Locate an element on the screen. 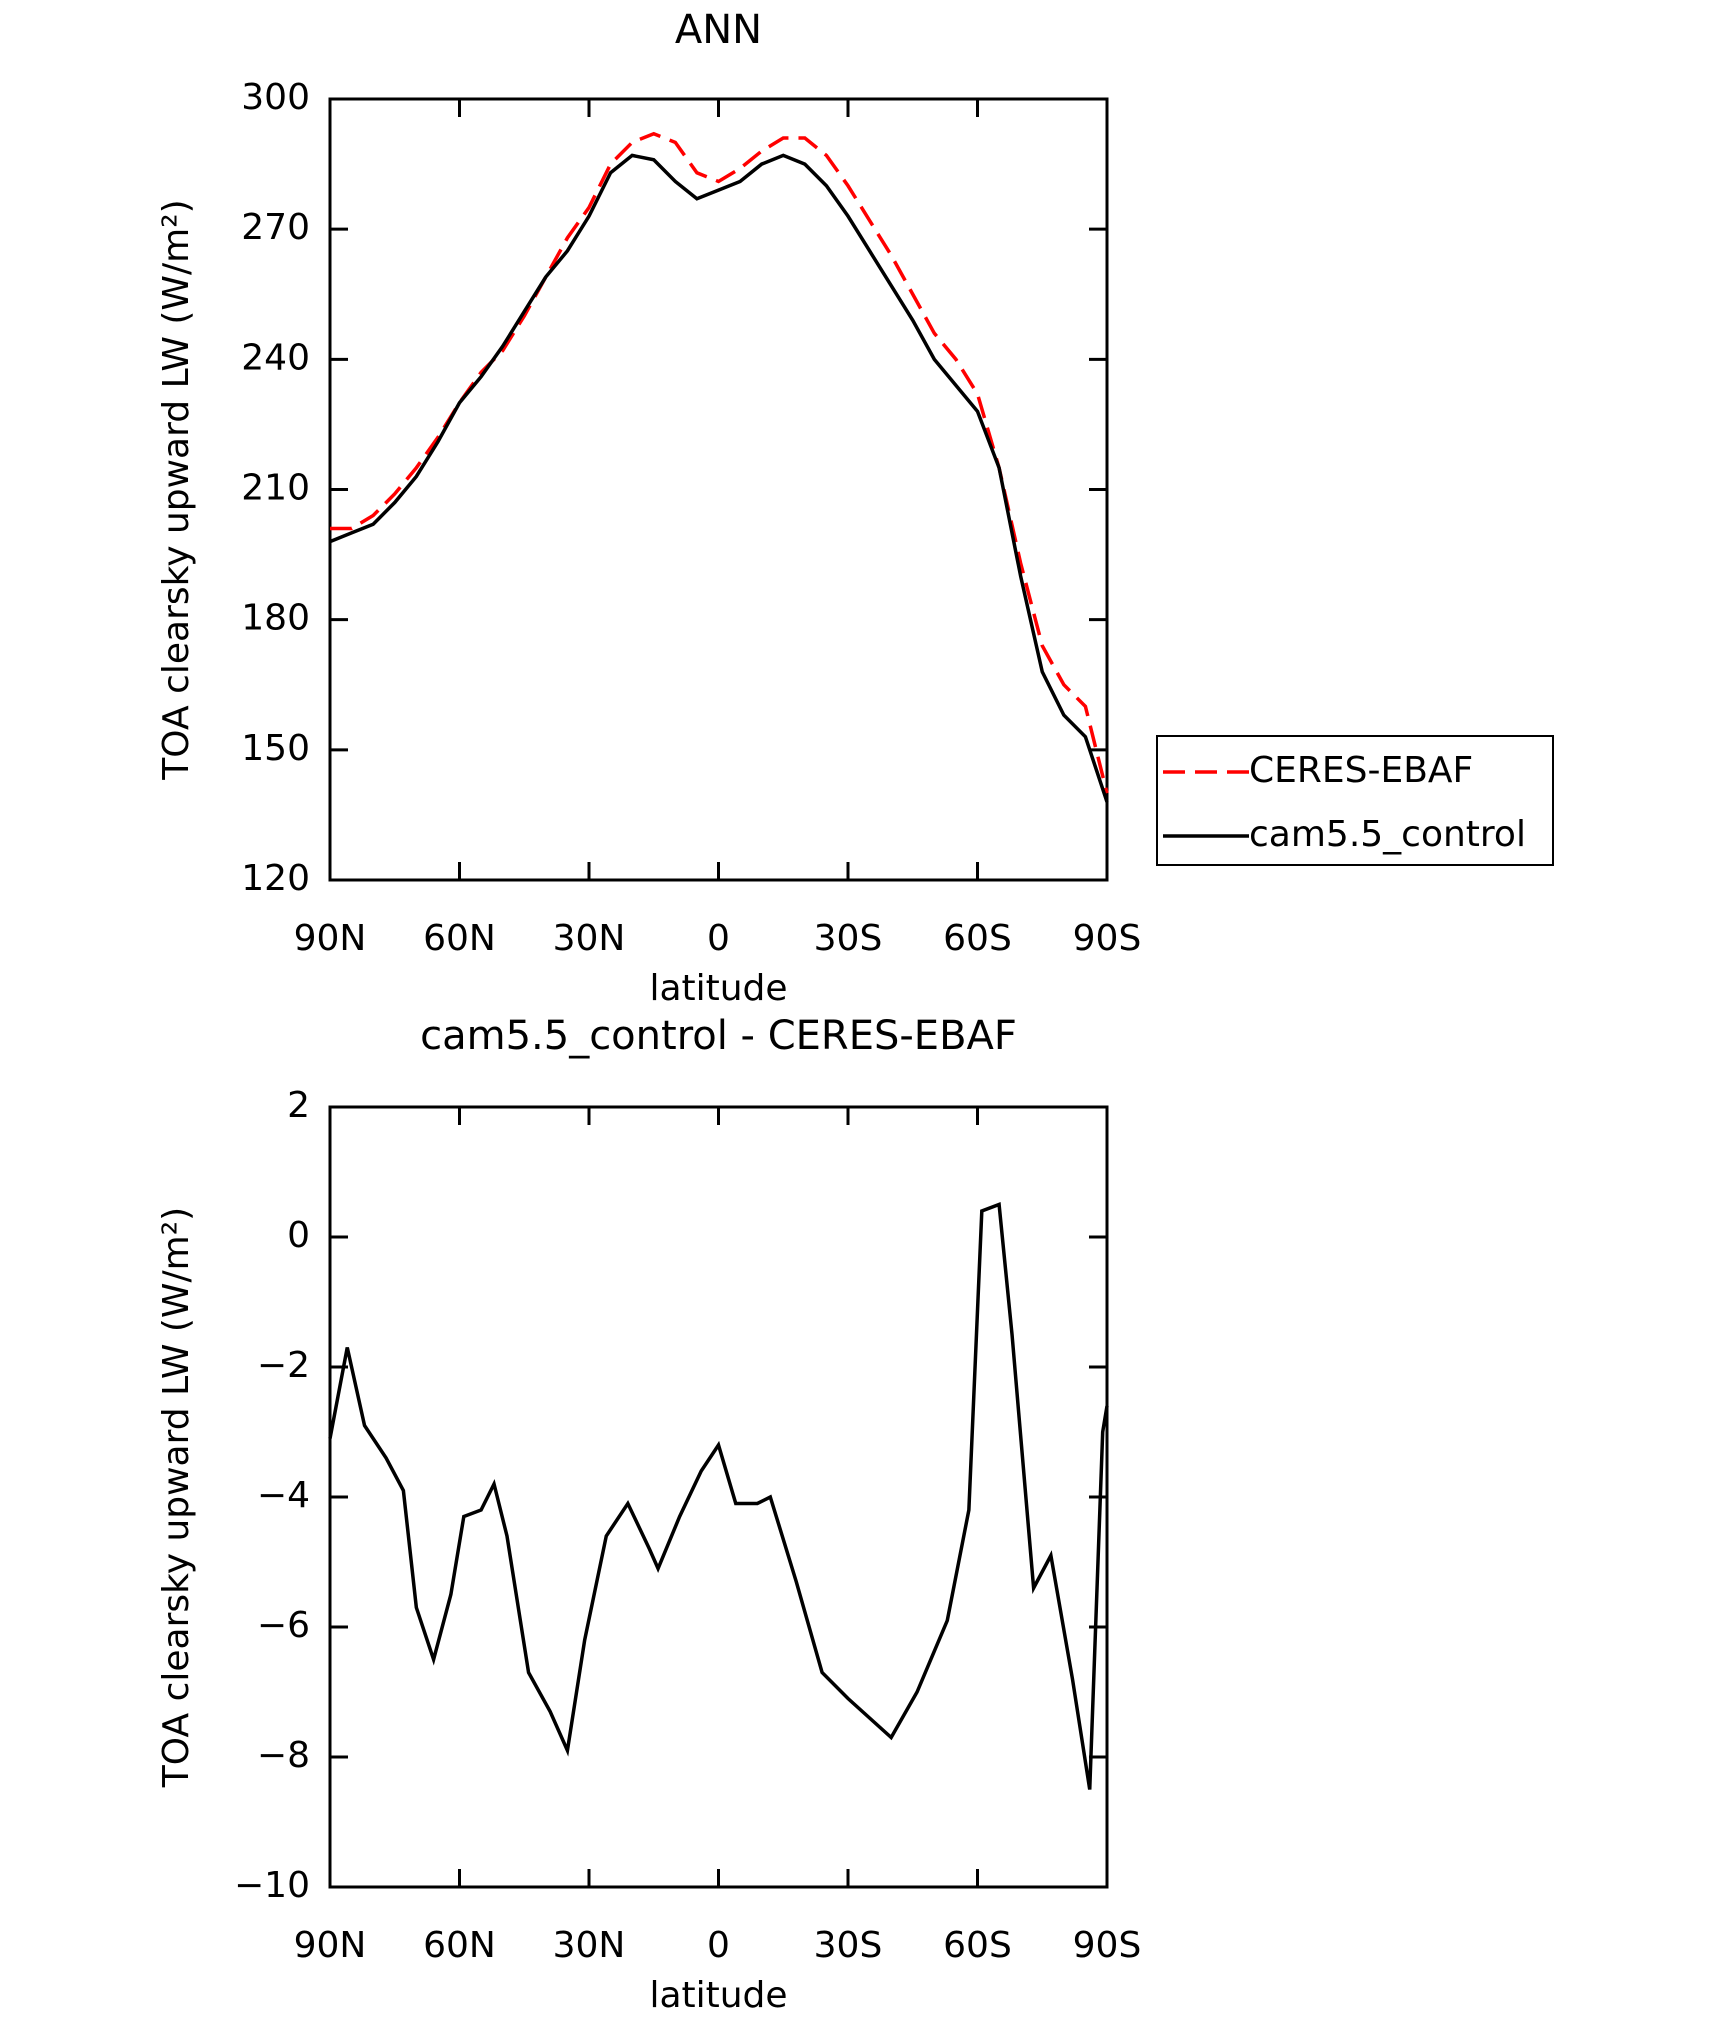 The width and height of the screenshot is (1710, 2025). y-tick-label: −8 is located at coordinates (283, 1755).